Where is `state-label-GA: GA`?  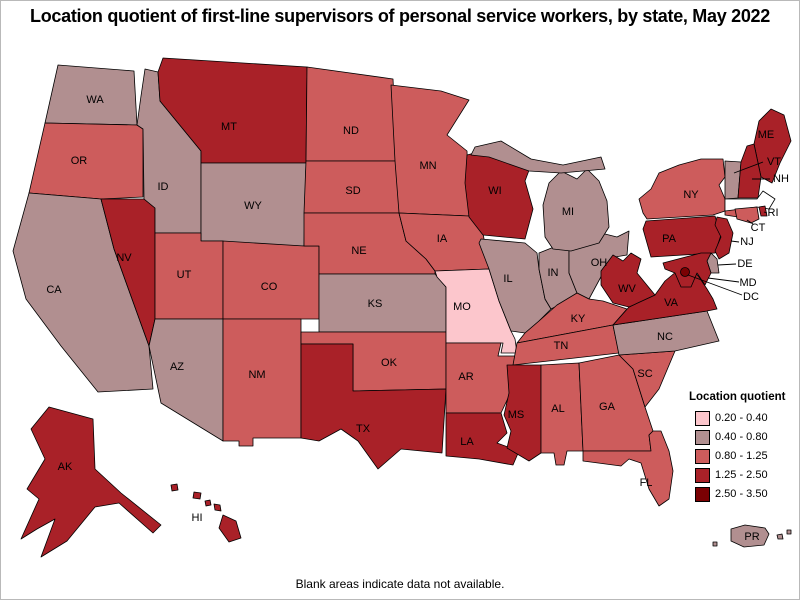
state-label-GA: GA is located at coordinates (607, 407).